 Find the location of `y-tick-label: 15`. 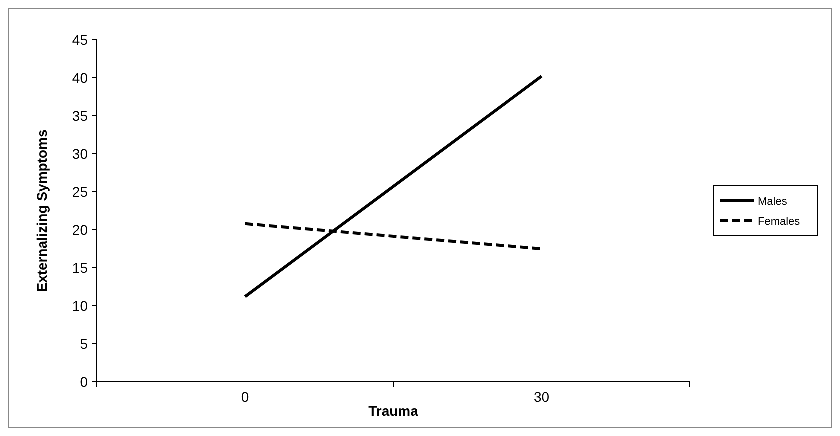

y-tick-label: 15 is located at coordinates (80, 268).